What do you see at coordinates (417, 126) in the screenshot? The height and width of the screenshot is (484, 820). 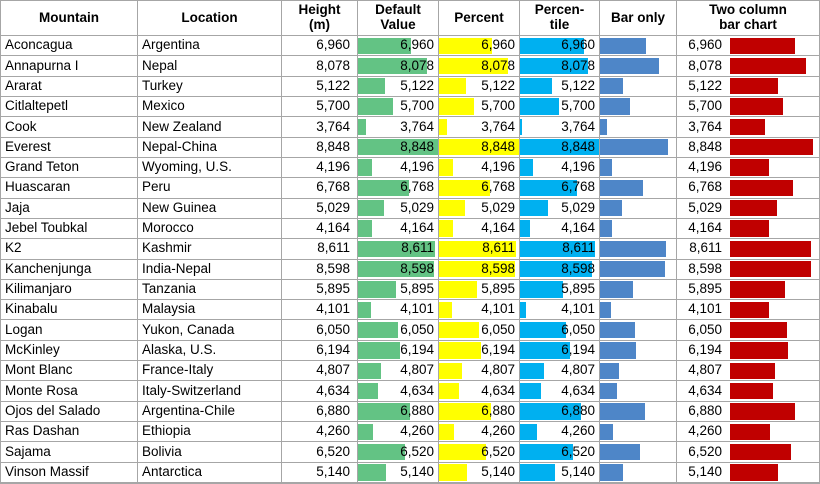 I see `default-value-label: 3,764` at bounding box center [417, 126].